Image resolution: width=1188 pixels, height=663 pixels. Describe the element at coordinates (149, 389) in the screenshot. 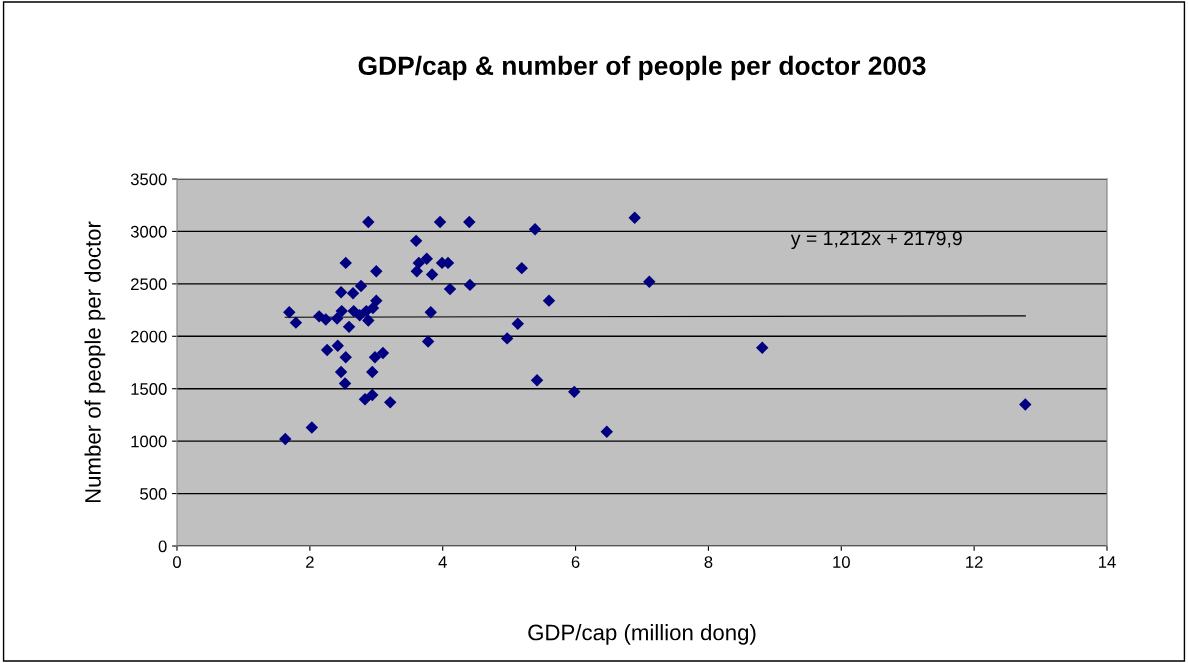

I see `y-tick-label: 1500` at that location.